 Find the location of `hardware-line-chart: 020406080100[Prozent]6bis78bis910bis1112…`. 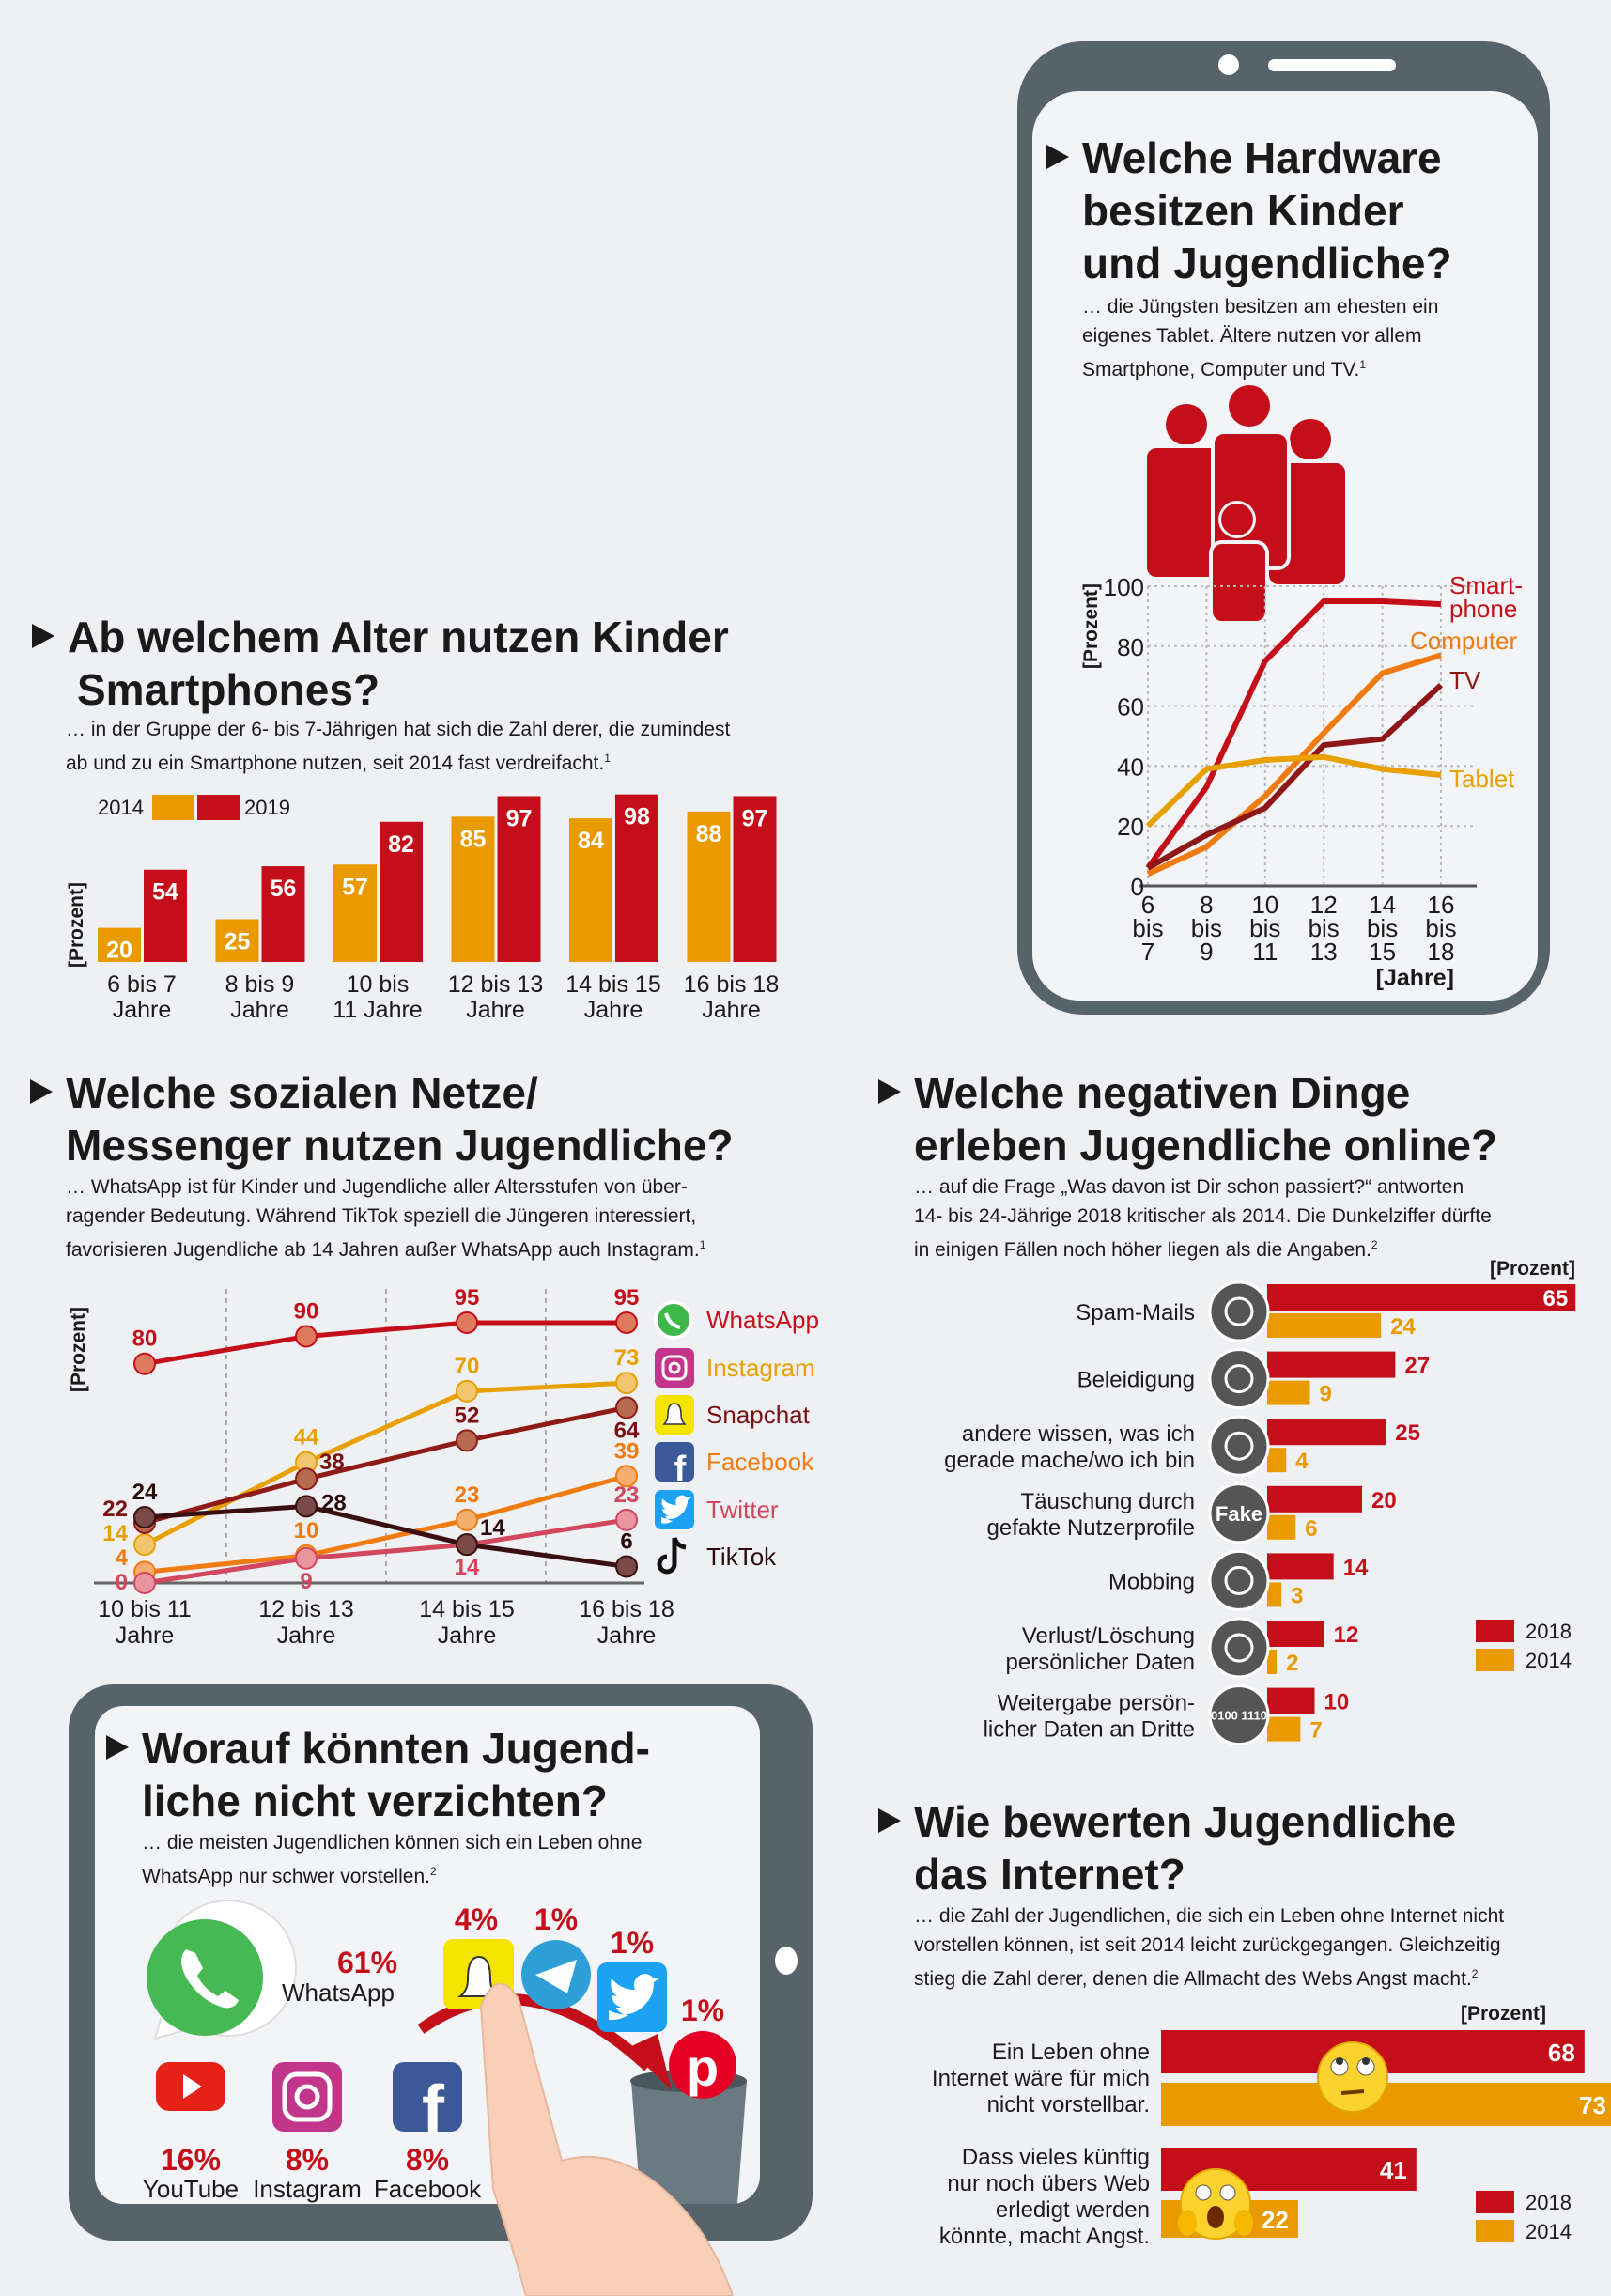

hardware-line-chart: 020406080100[Prozent]6bis78bis910bis1112… is located at coordinates (1301, 781).